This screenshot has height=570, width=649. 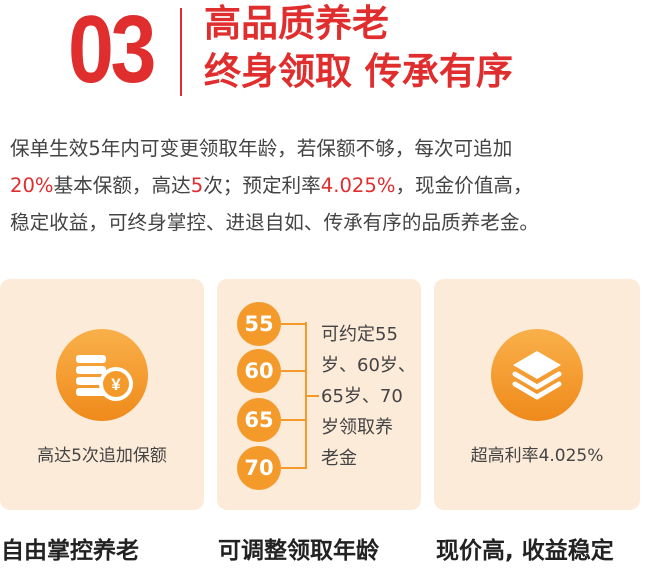 What do you see at coordinates (537, 375) in the screenshot?
I see `layers-icon` at bounding box center [537, 375].